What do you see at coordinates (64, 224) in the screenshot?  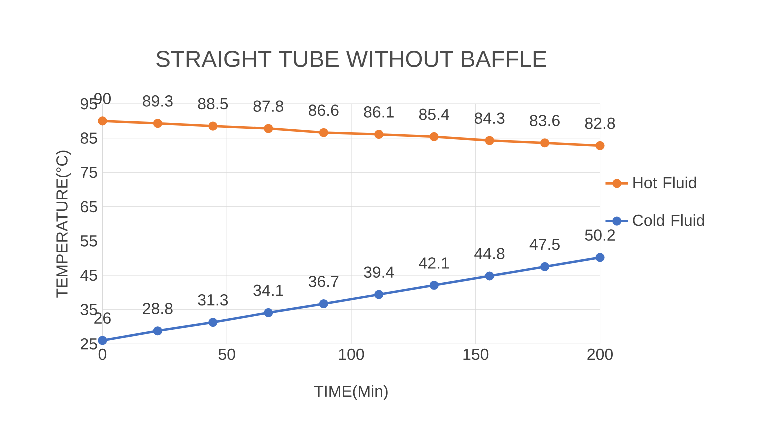 I see `y-axis-title: TEMPERATURE(°C)` at bounding box center [64, 224].